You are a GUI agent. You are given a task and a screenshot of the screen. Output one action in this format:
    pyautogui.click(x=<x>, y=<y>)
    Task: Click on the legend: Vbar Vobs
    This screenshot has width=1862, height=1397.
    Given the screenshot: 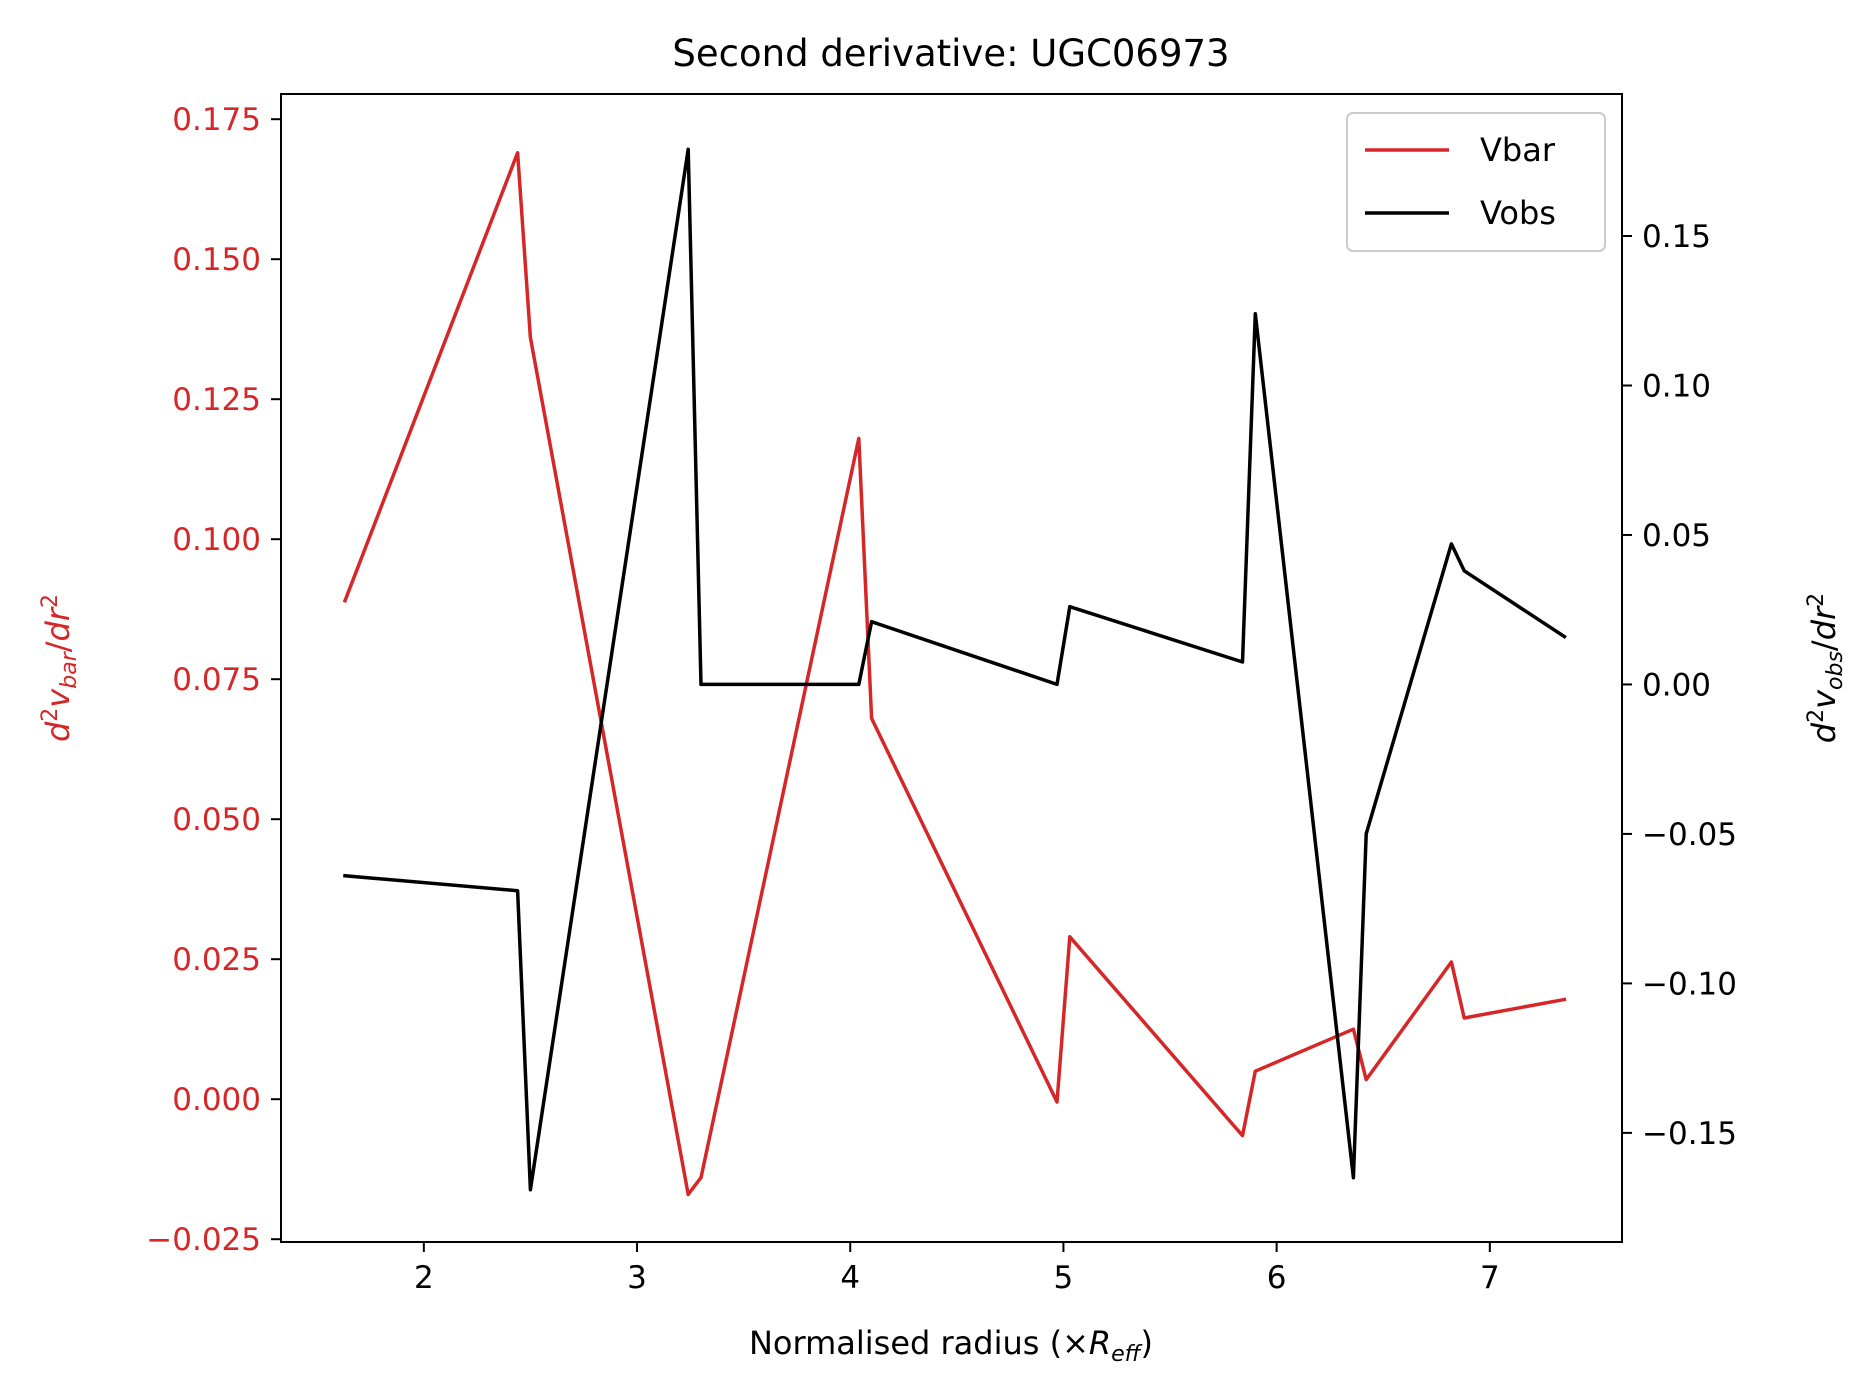 What is the action you would take?
    pyautogui.click(x=1476, y=182)
    